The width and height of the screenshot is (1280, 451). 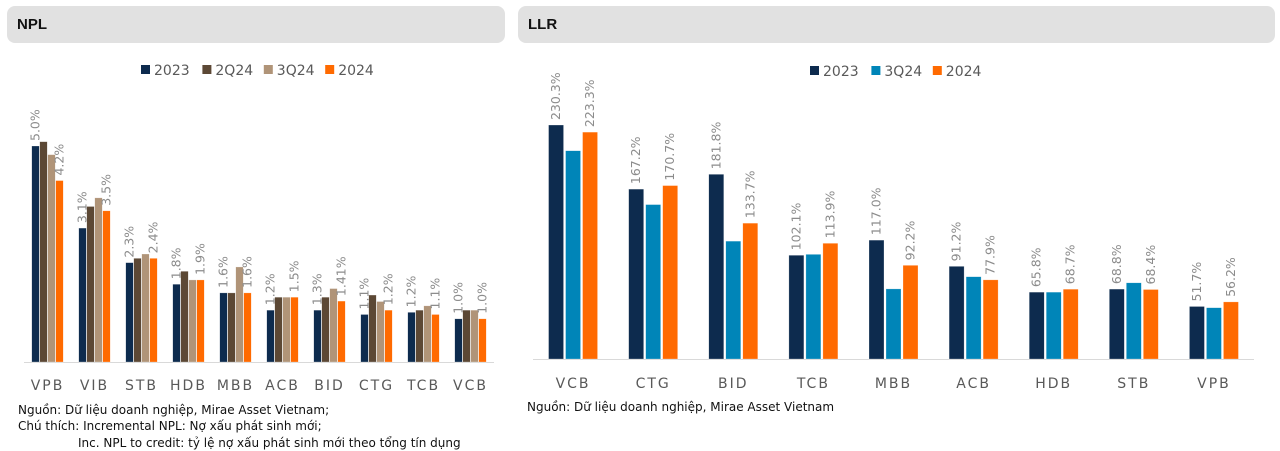 What do you see at coordinates (669, 157) in the screenshot?
I see `data-label-ctg-2024: 170.7%` at bounding box center [669, 157].